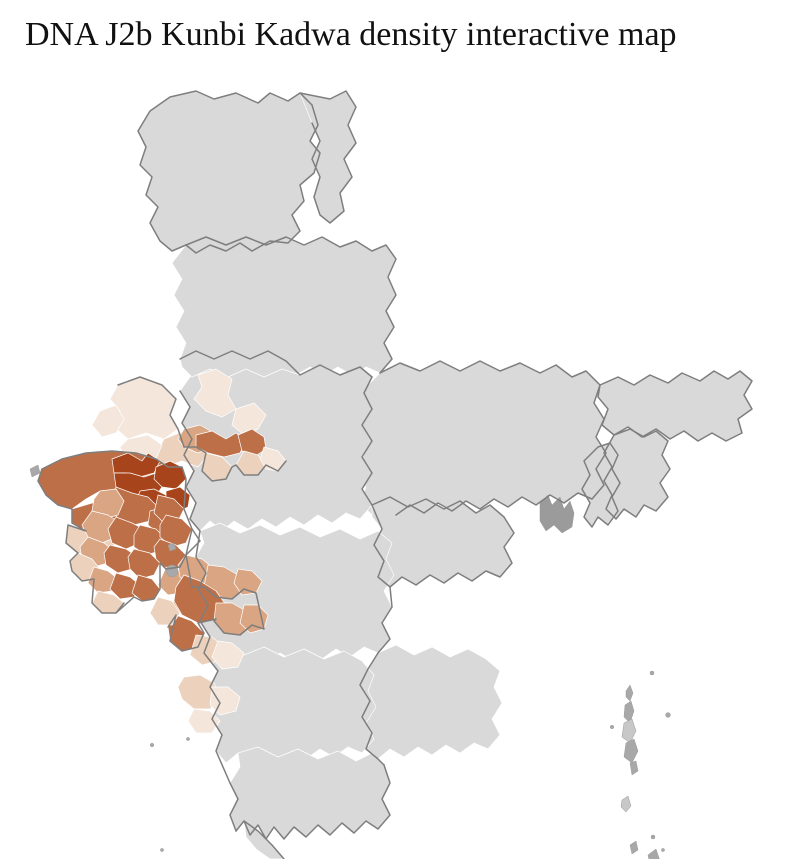  I want to click on choropleth-data-layer, so click(162, 551).